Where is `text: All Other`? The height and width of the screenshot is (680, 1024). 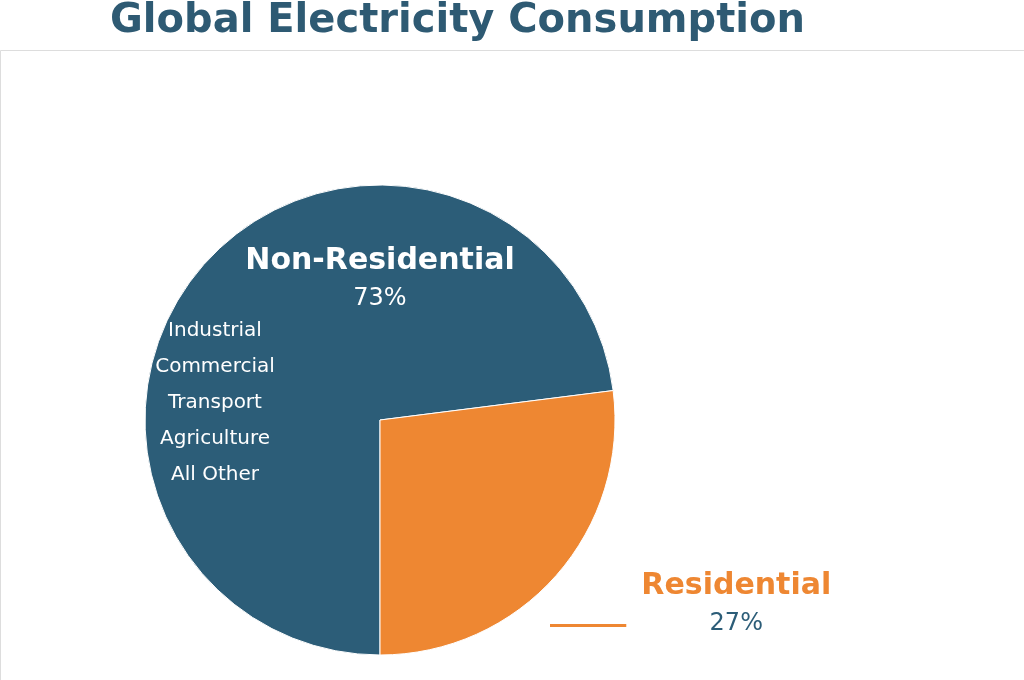
text: All Other is located at coordinates (215, 473).